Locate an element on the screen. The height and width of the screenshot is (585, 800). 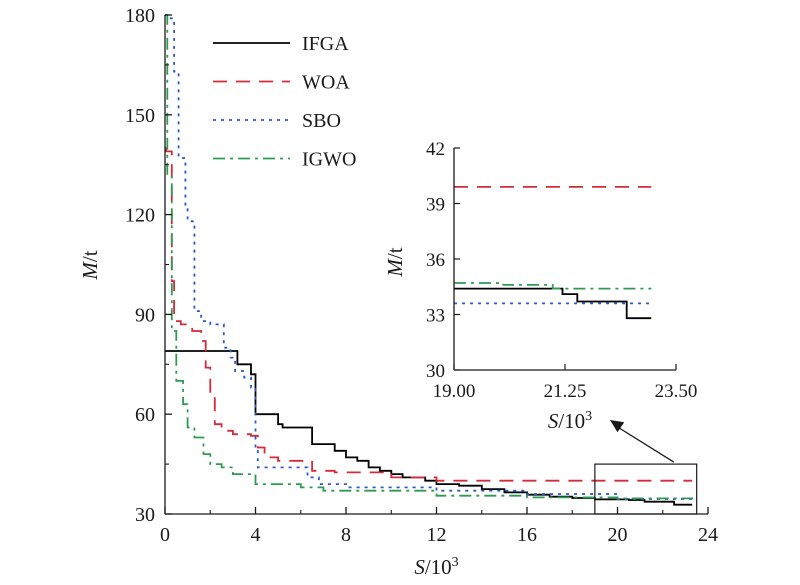
inset-y-tick-label: 42 is located at coordinates (435, 149).